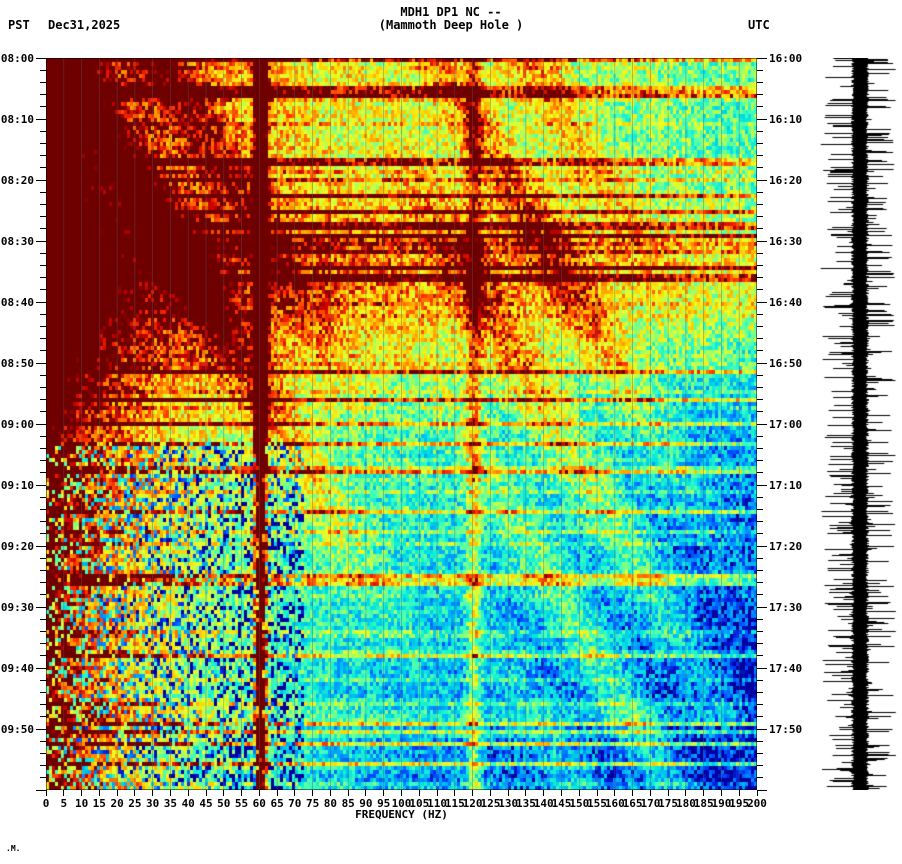  What do you see at coordinates (543, 803) in the screenshot?
I see `freq-tick-label: 140` at bounding box center [543, 803].